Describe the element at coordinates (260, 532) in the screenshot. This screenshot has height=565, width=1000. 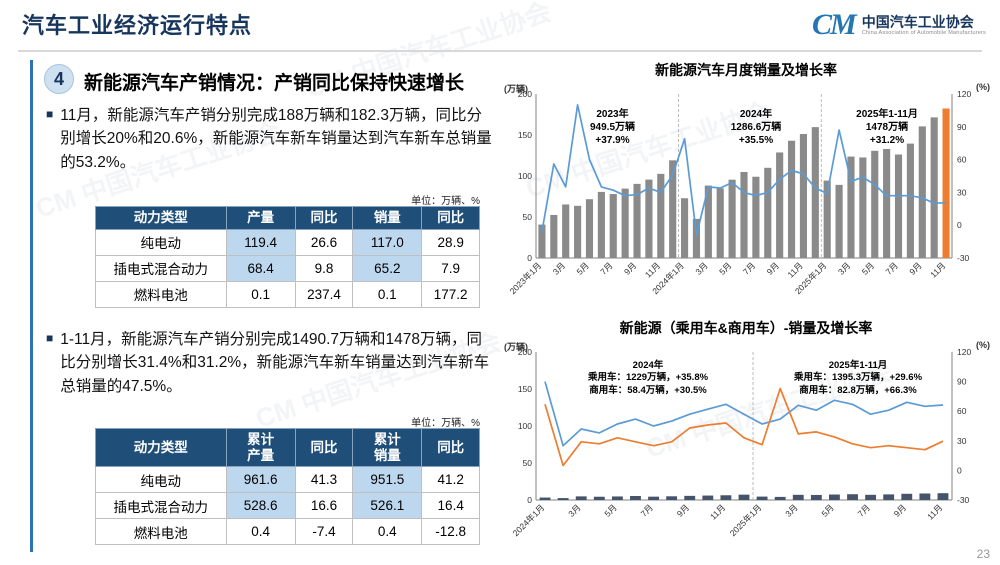
I see `table-cell: 0.4` at that location.